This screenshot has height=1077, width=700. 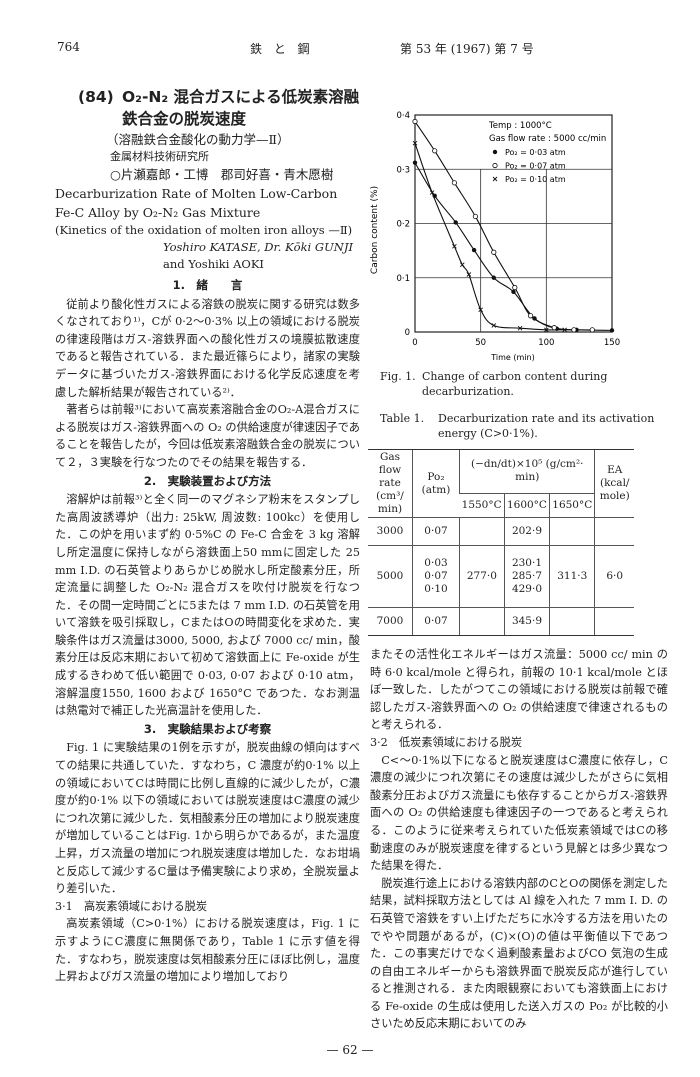 I want to click on authors-en-1: Yoshiro KATASE, Dr. Kōki GUNJI, so click(x=258, y=247).